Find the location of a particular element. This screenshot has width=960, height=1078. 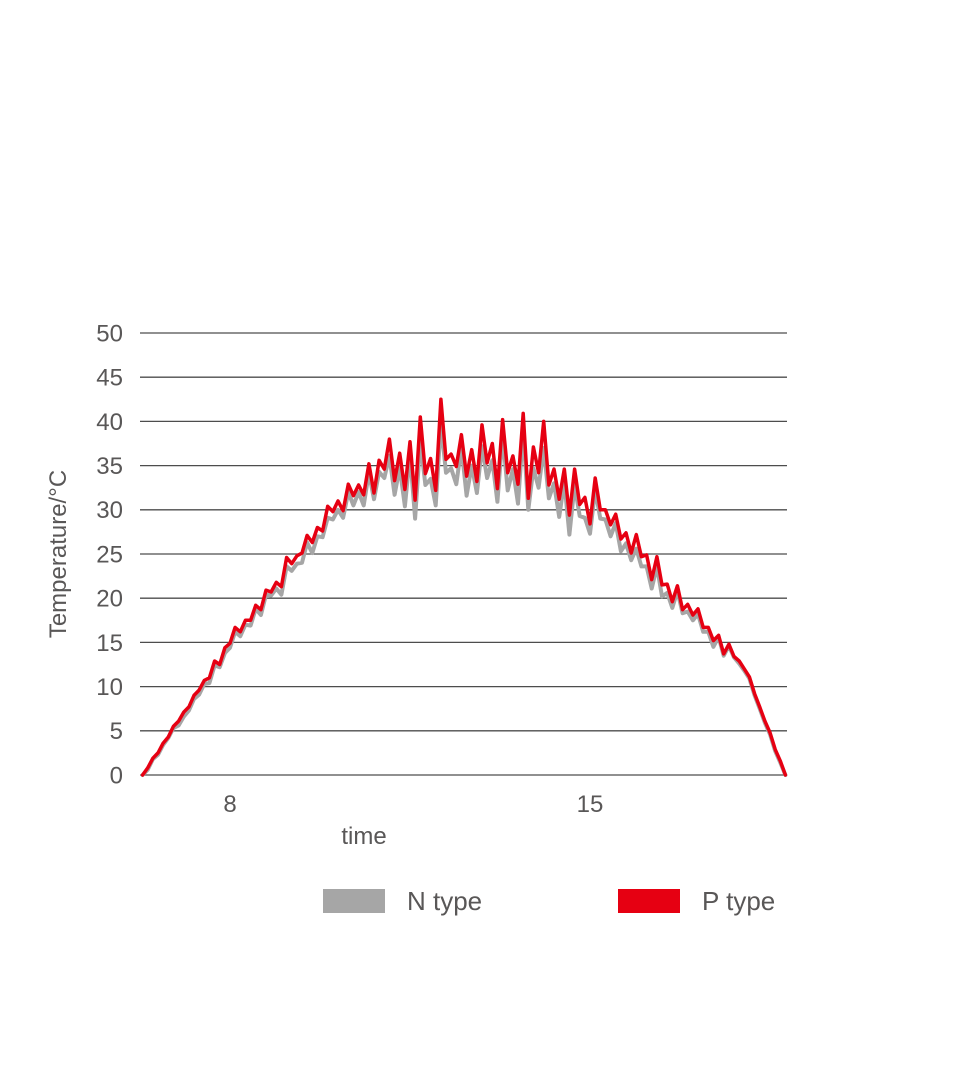

y-tick-label-0: 0 is located at coordinates (116, 775).